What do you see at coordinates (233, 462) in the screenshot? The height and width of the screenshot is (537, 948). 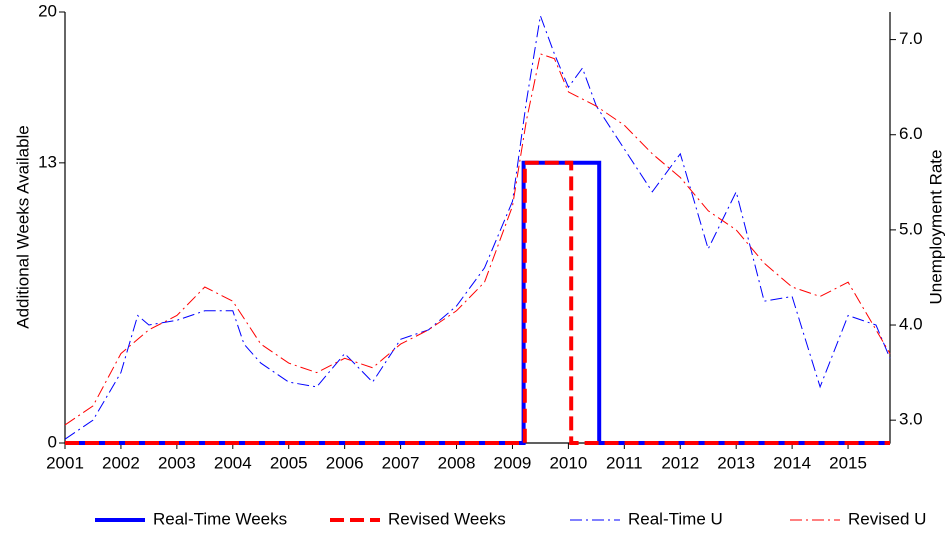 I see `x-tick-label: 2004` at bounding box center [233, 462].